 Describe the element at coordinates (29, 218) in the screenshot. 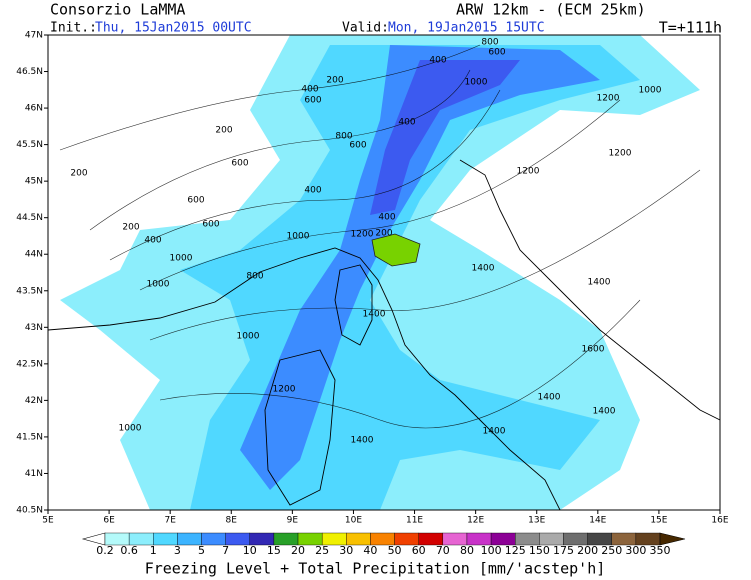

I see `lat-label: 44.5N` at that location.